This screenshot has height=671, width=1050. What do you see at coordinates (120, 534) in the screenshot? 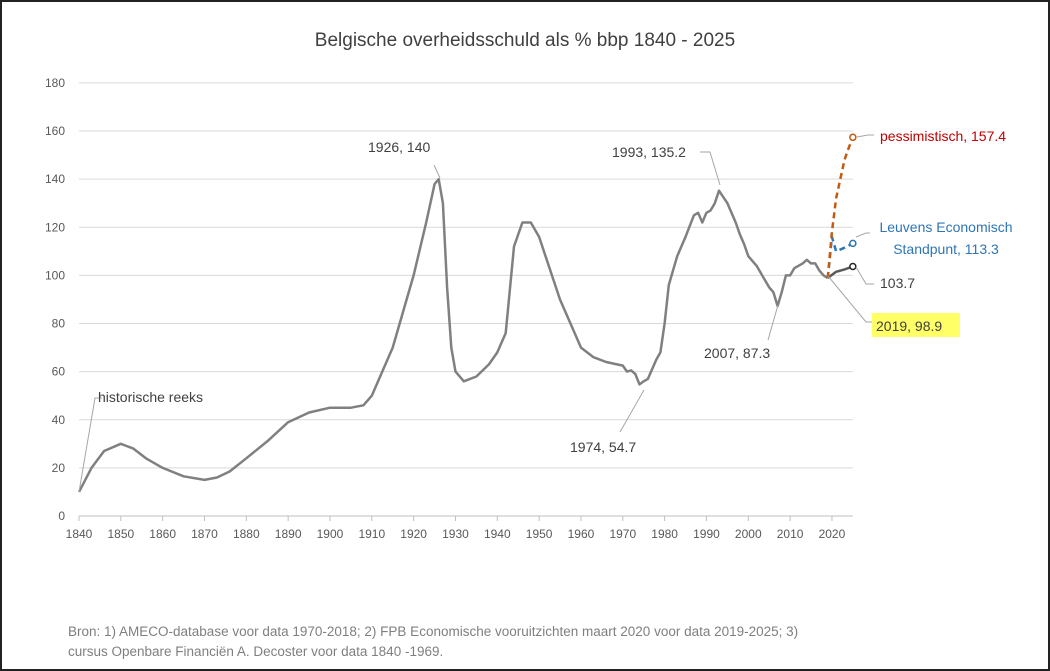
I see `x-tick-label: 1850` at bounding box center [120, 534].